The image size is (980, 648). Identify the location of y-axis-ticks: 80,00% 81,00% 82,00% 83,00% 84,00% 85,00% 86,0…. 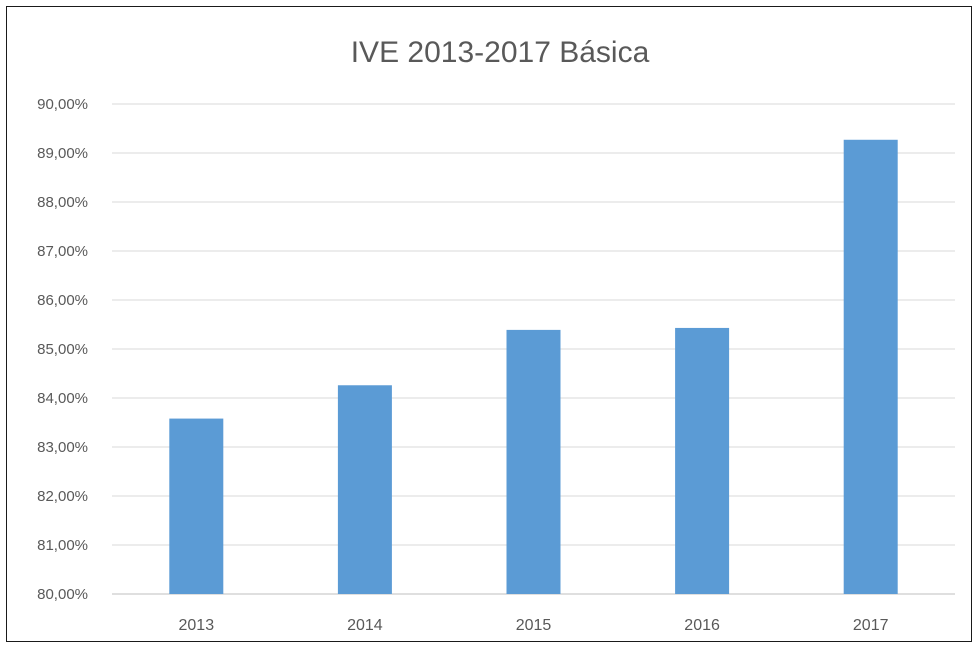
(62, 349).